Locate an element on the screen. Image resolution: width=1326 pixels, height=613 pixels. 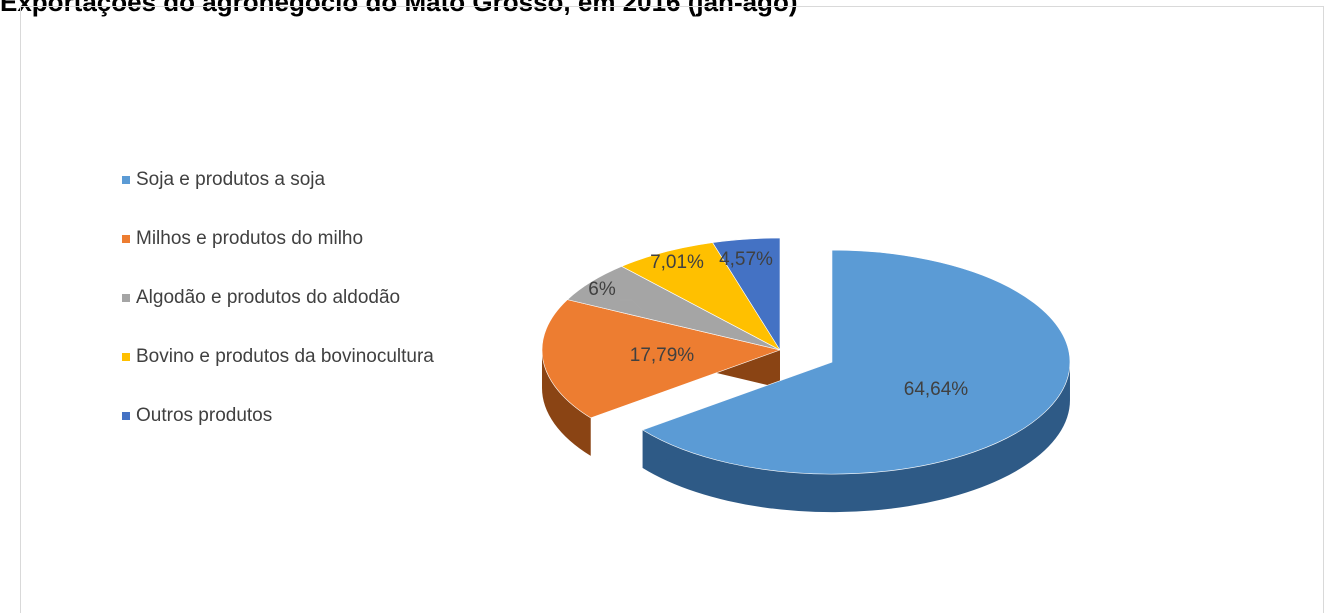
leader-line is located at coordinates (632, 305).